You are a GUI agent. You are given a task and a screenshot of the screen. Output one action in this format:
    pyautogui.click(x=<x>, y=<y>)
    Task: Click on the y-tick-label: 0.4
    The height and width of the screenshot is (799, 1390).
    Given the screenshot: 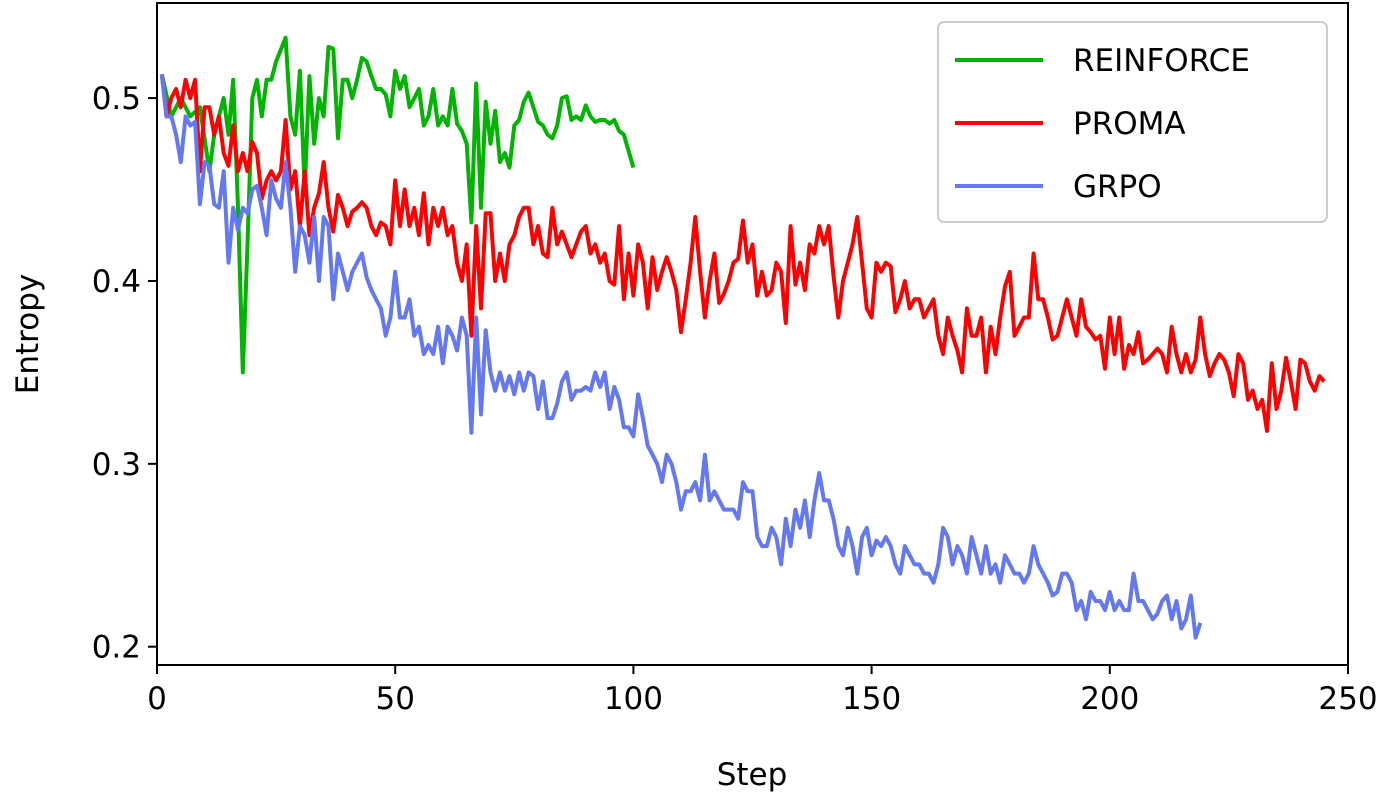 What is the action you would take?
    pyautogui.click(x=116, y=282)
    